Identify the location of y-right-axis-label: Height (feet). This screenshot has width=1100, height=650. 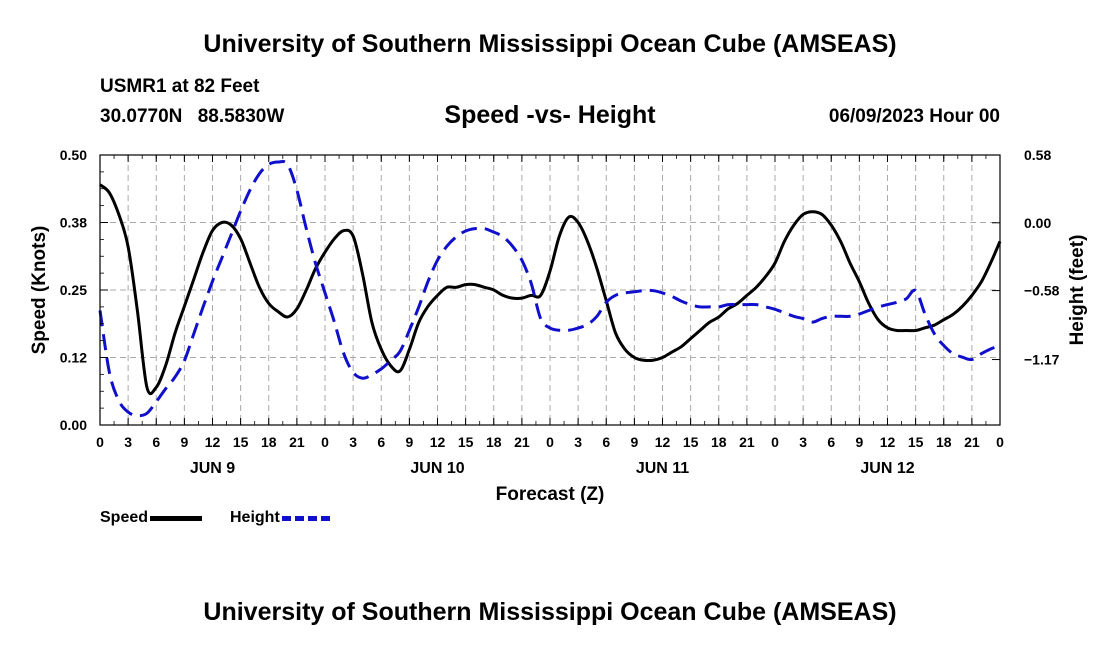
(1077, 290).